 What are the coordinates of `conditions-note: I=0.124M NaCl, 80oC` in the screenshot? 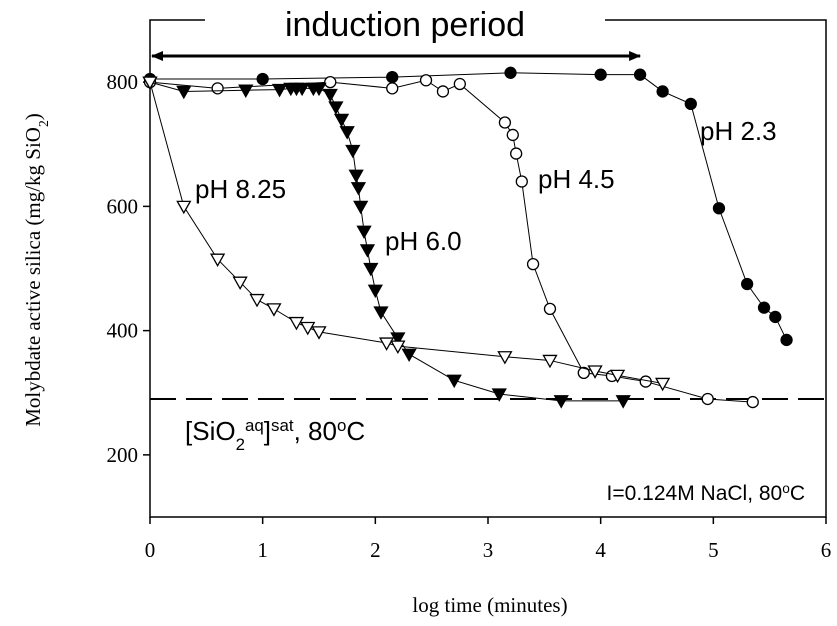 It's located at (706, 493).